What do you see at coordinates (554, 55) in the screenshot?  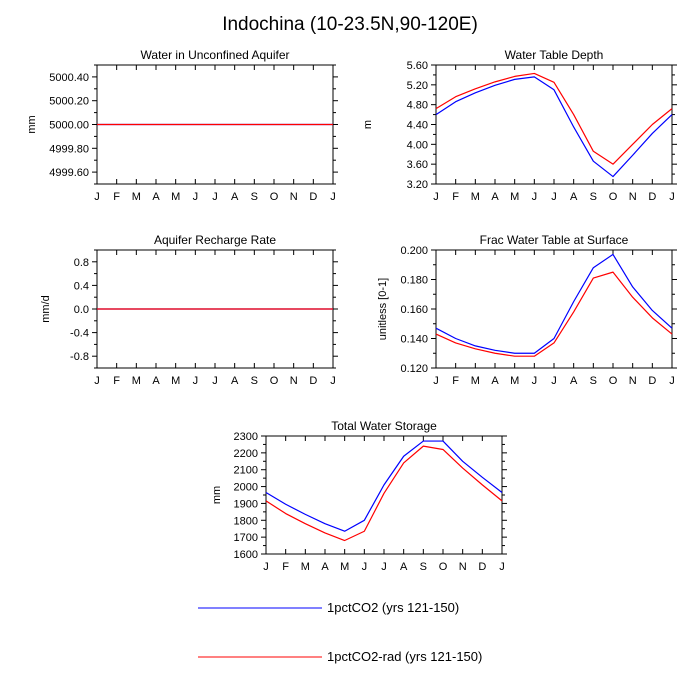 I see `panel-title: Water Table Depth` at bounding box center [554, 55].